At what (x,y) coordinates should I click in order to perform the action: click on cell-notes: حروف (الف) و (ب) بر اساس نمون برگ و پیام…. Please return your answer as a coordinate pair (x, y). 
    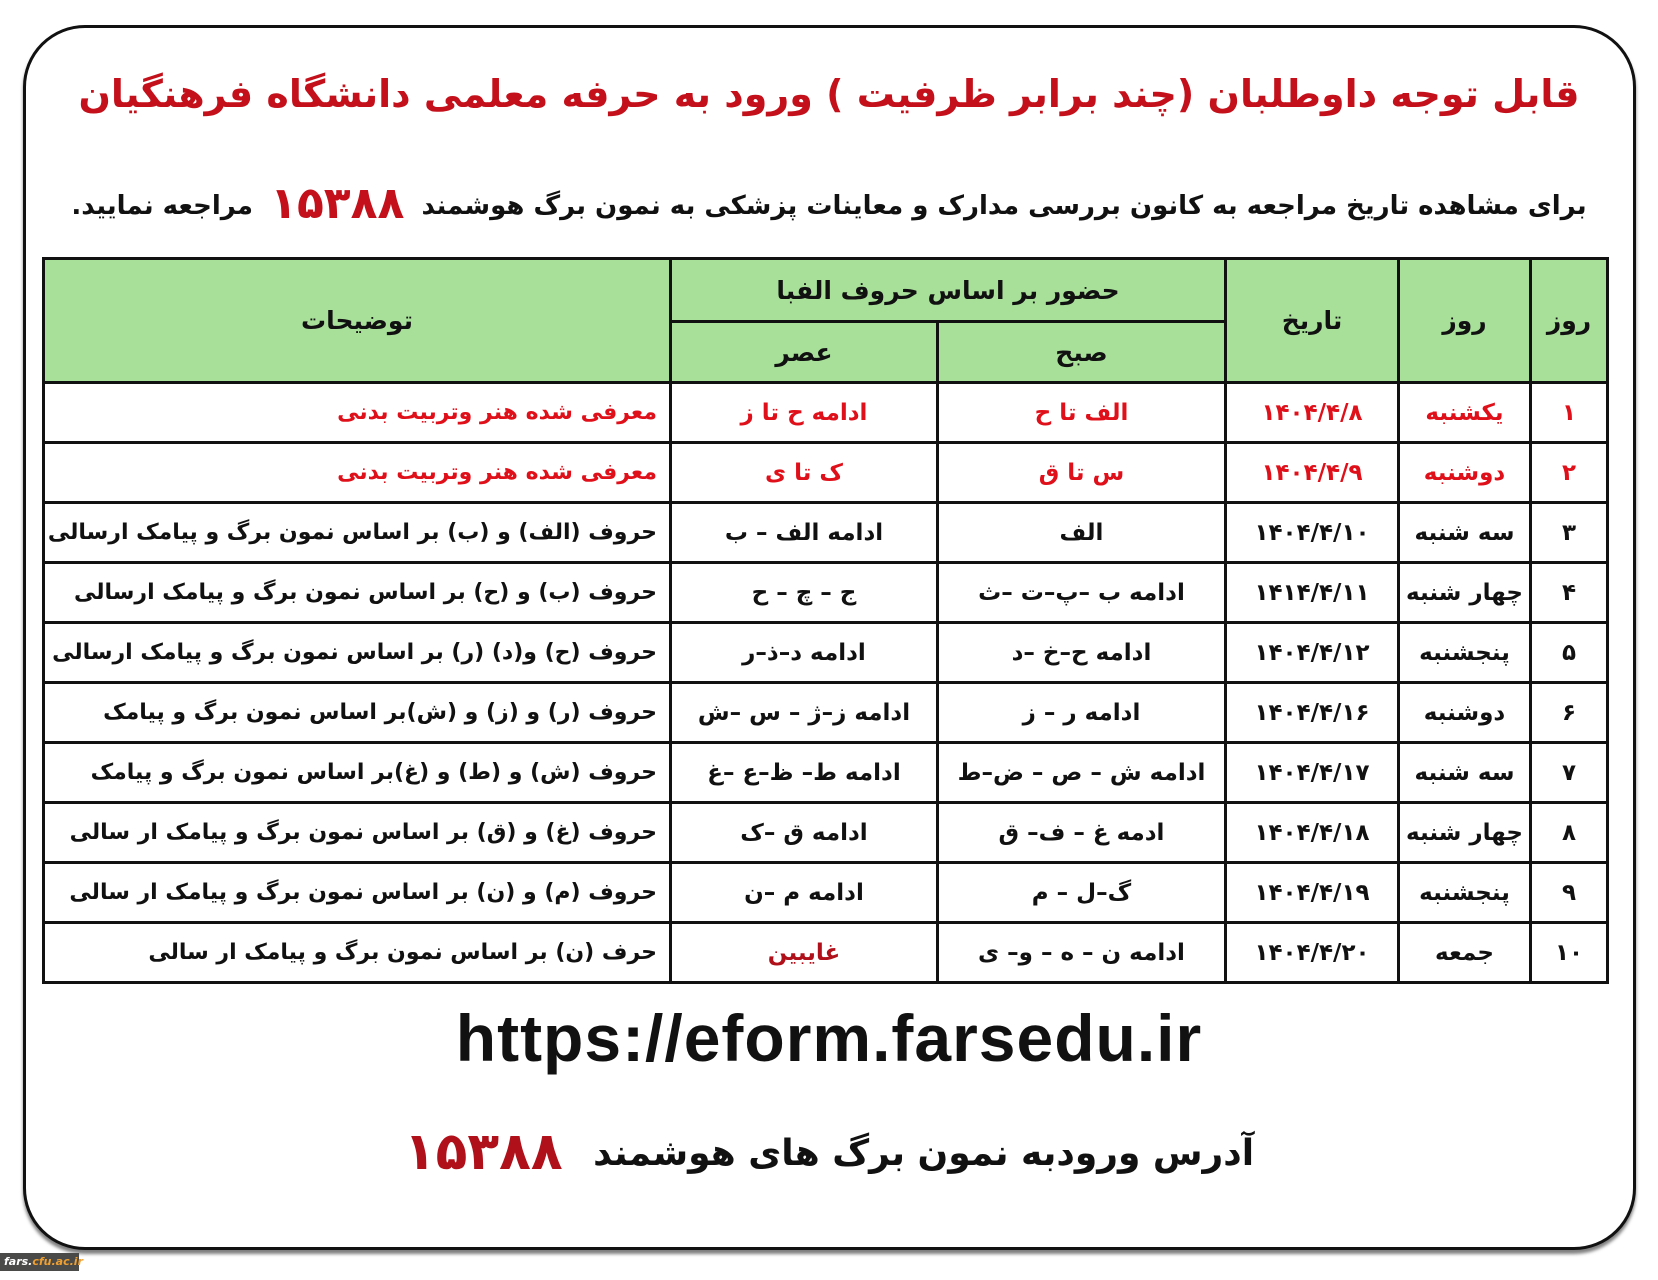
    Looking at the image, I should click on (357, 532).